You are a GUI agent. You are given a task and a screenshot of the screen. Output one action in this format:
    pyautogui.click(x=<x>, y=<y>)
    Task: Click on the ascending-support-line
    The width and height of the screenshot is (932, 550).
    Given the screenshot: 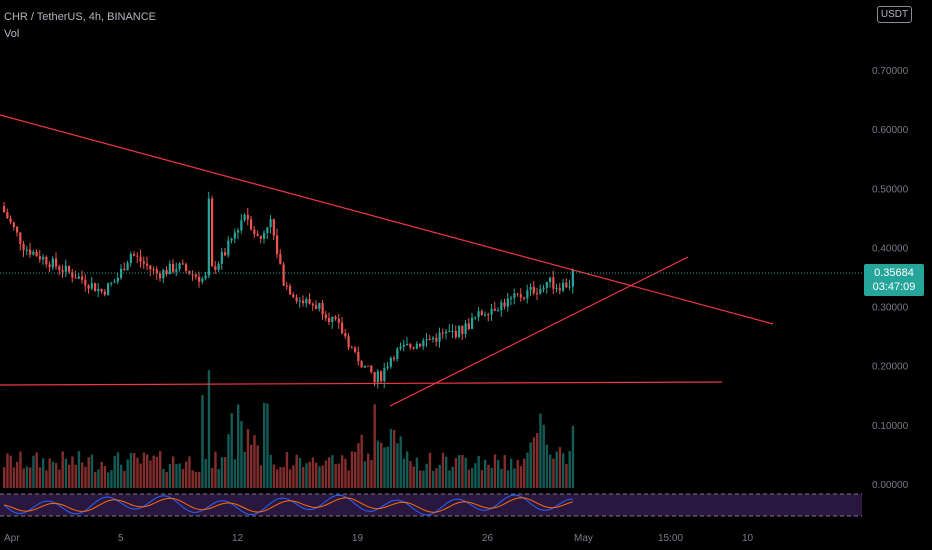 What is the action you would take?
    pyautogui.click(x=539, y=331)
    